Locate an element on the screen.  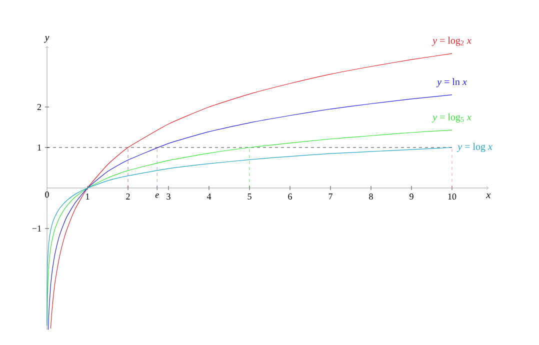
x-tick-label: 5 is located at coordinates (250, 197).